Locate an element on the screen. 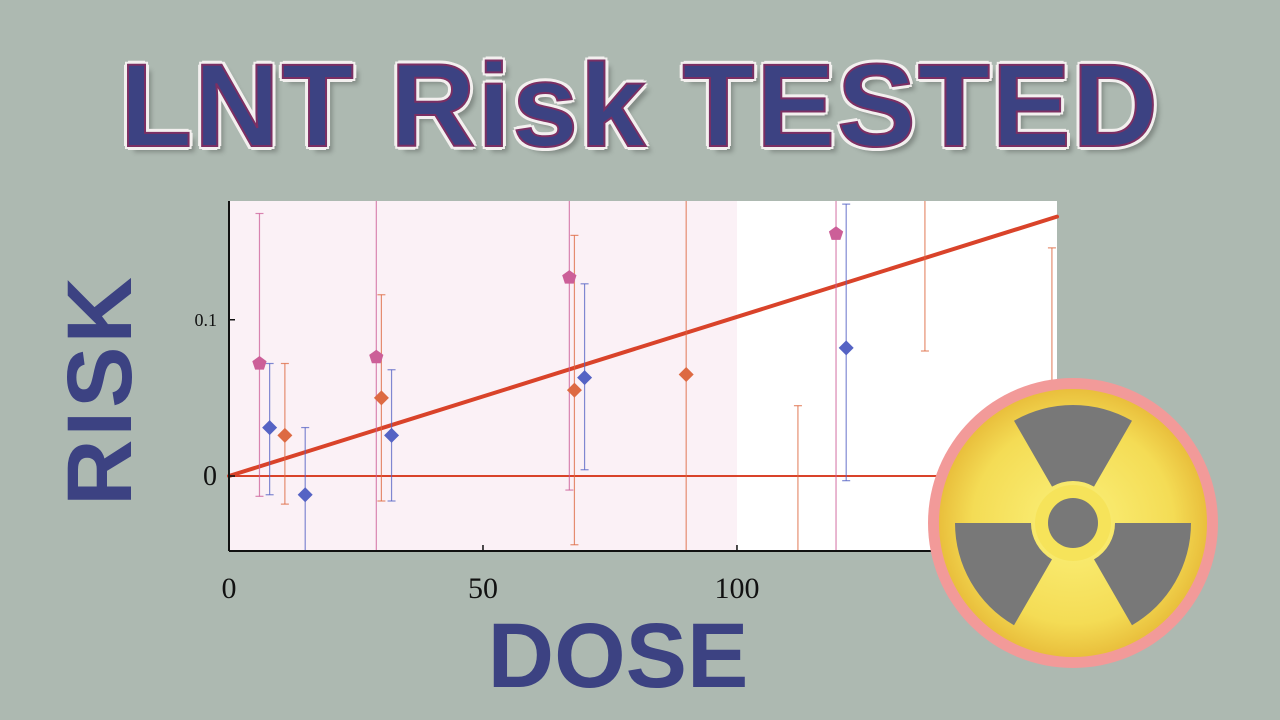 This screenshot has height=720, width=1280. y-tick-label: 0.1 is located at coordinates (206, 320).